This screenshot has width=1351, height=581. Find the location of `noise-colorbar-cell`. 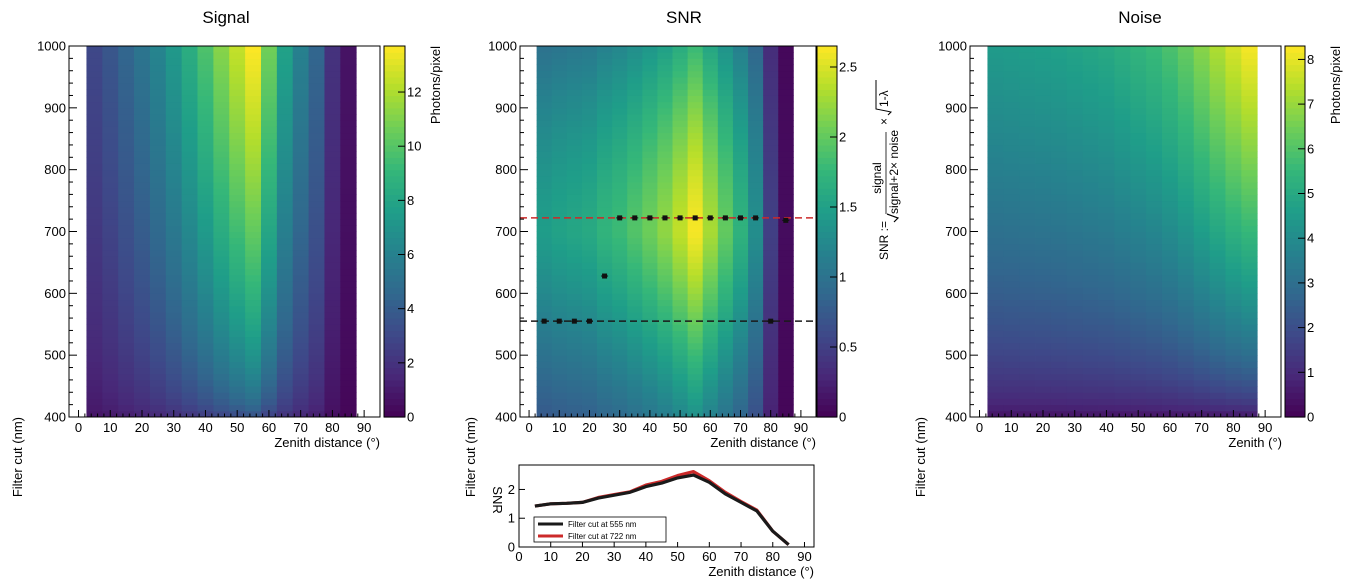

noise-colorbar-cell is located at coordinates (1295, 365).